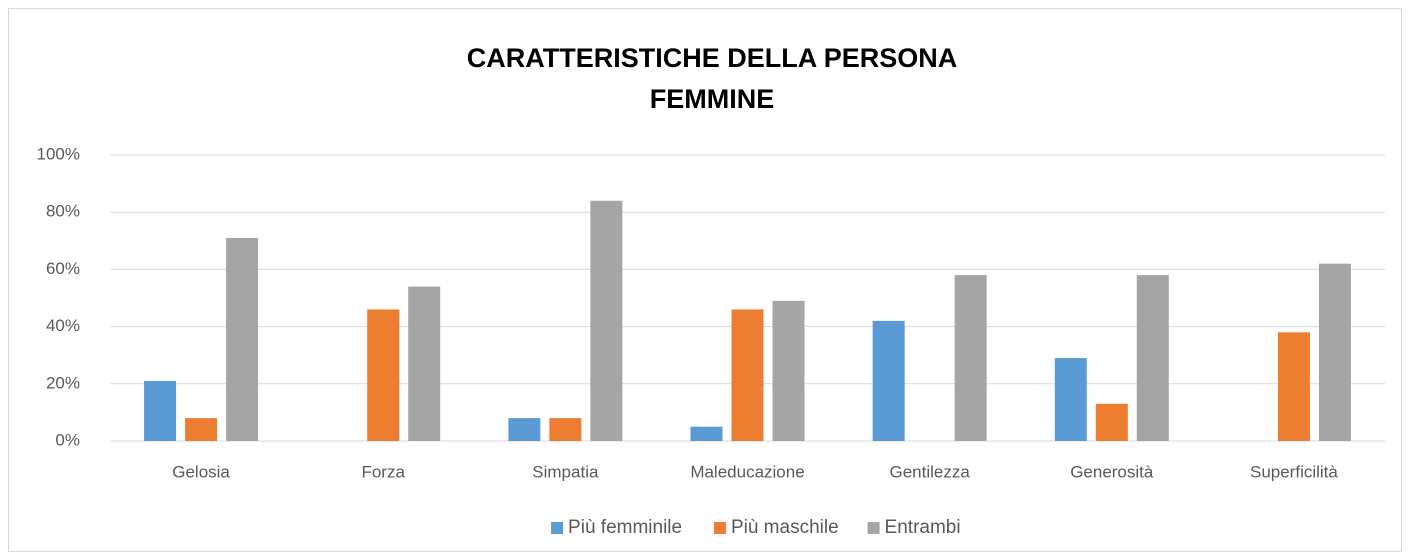  I want to click on y-tick-label: 100%, so click(58, 153).